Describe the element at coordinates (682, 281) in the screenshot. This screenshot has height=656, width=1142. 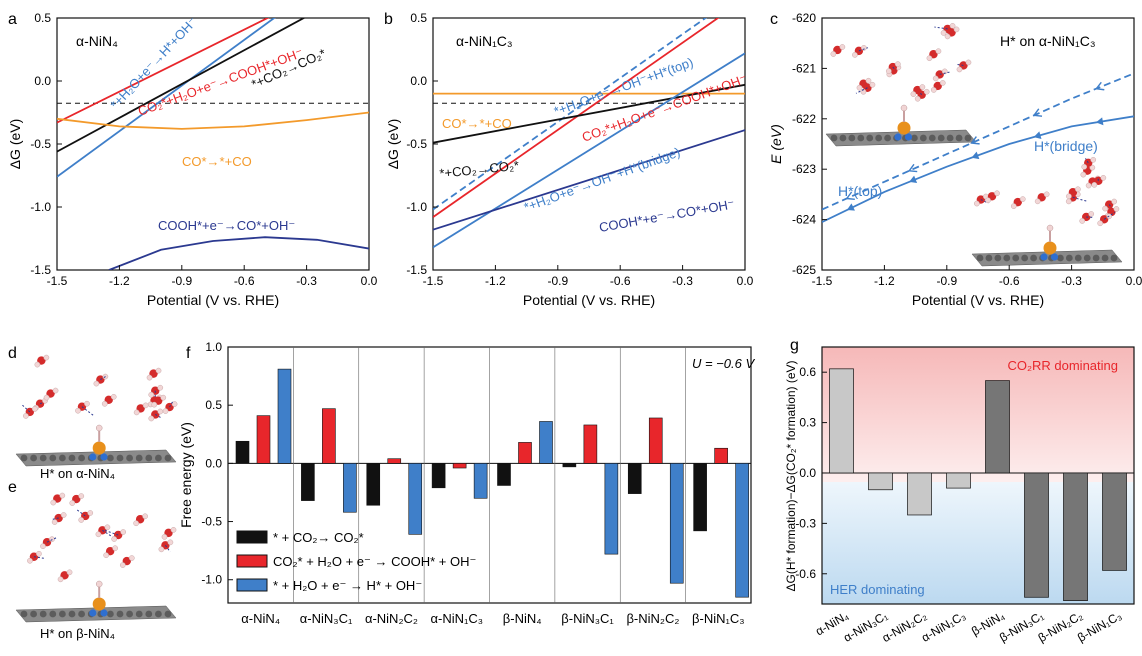
I see `b-xtick-label-4: -0.3` at that location.